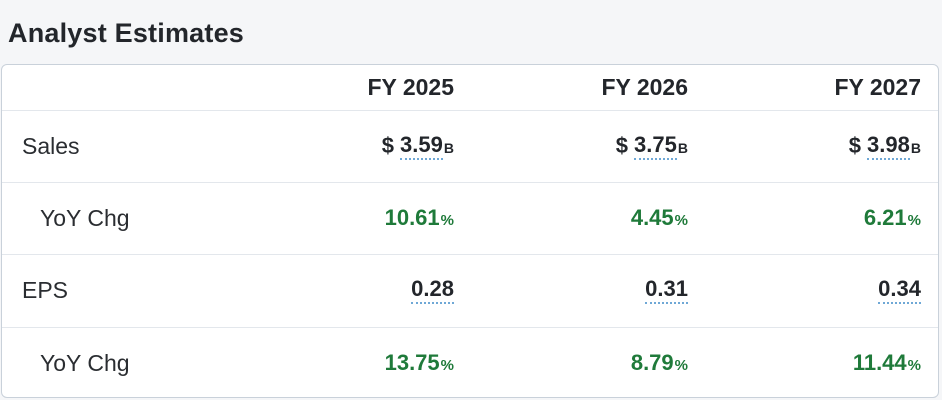  Describe the element at coordinates (126, 33) in the screenshot. I see `section-title: Analyst Estimates` at that location.